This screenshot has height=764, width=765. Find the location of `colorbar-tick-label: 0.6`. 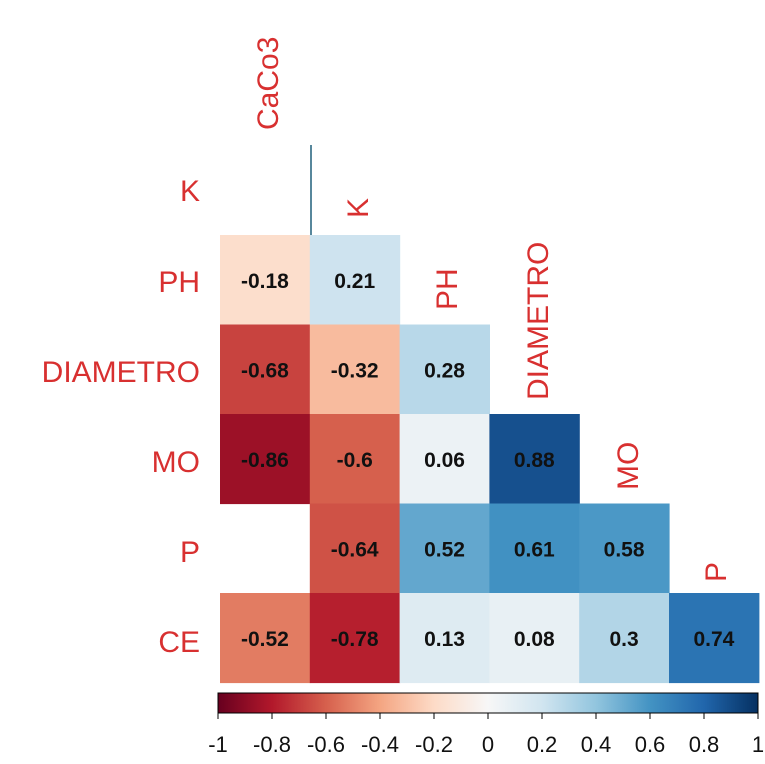

colorbar-tick-label: 0.6 is located at coordinates (650, 744).